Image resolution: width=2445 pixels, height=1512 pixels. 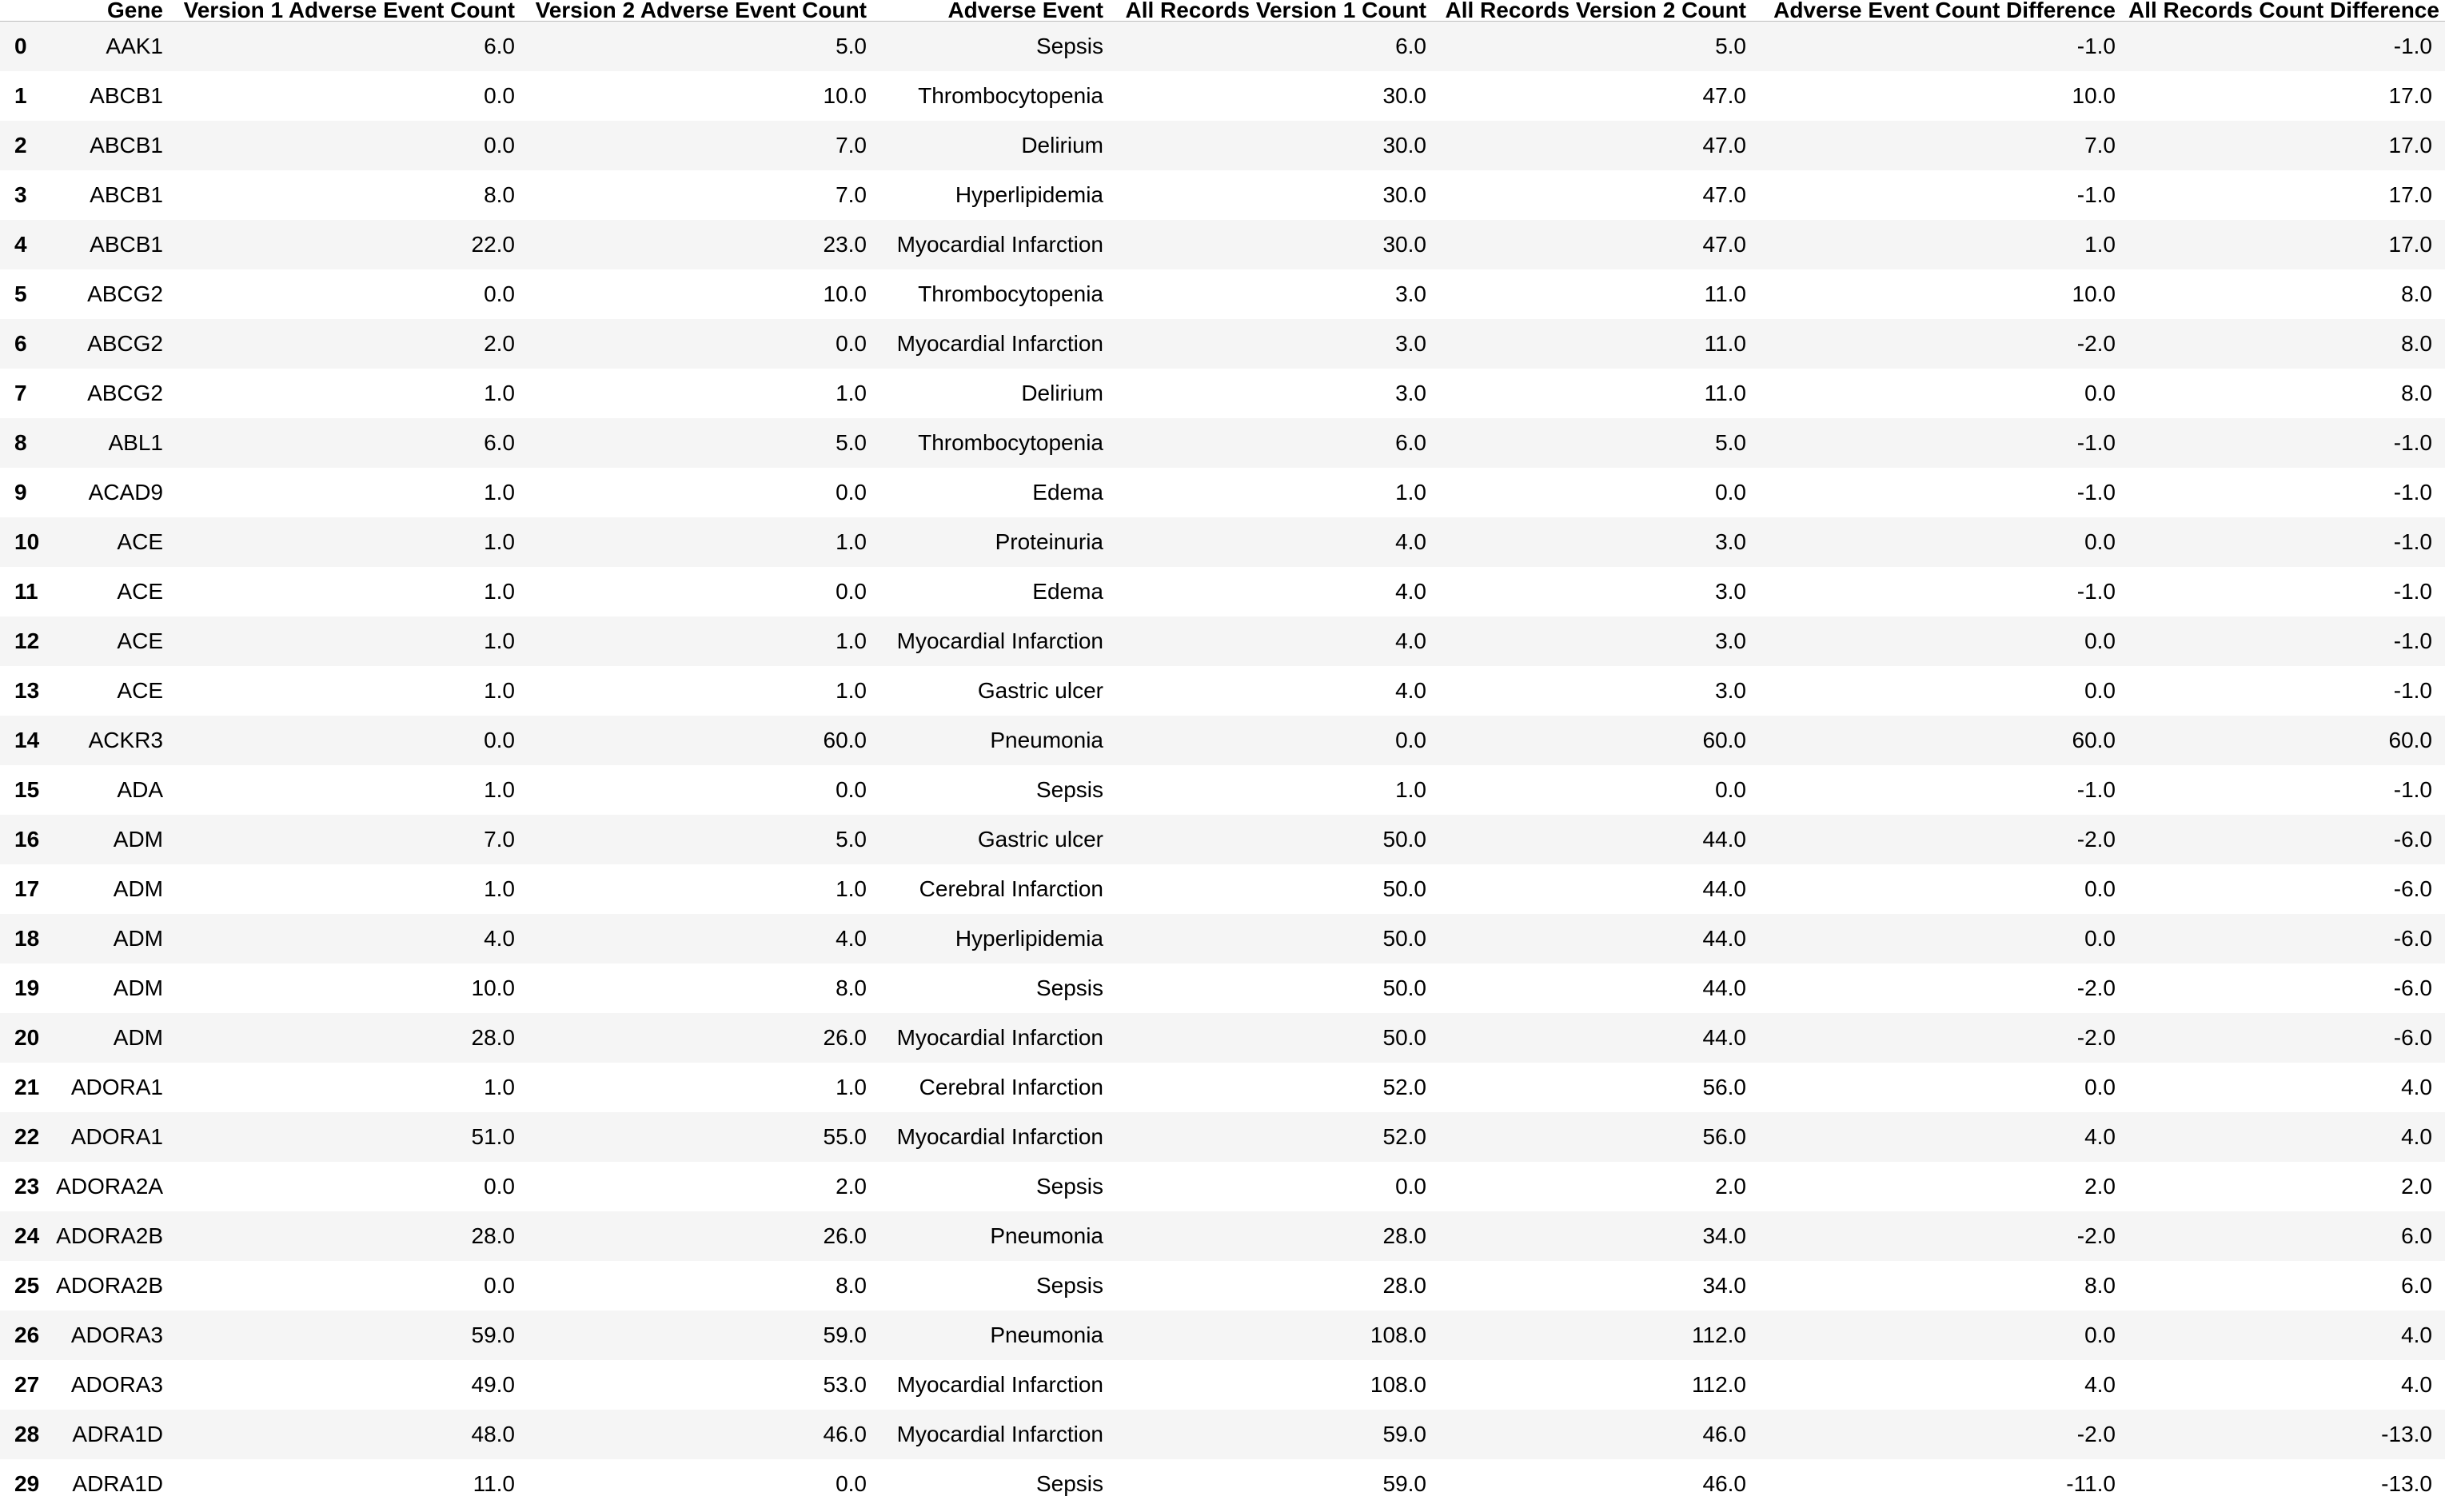 I want to click on all-records-v1-count-cell: 28.0, so click(x=1404, y=1285).